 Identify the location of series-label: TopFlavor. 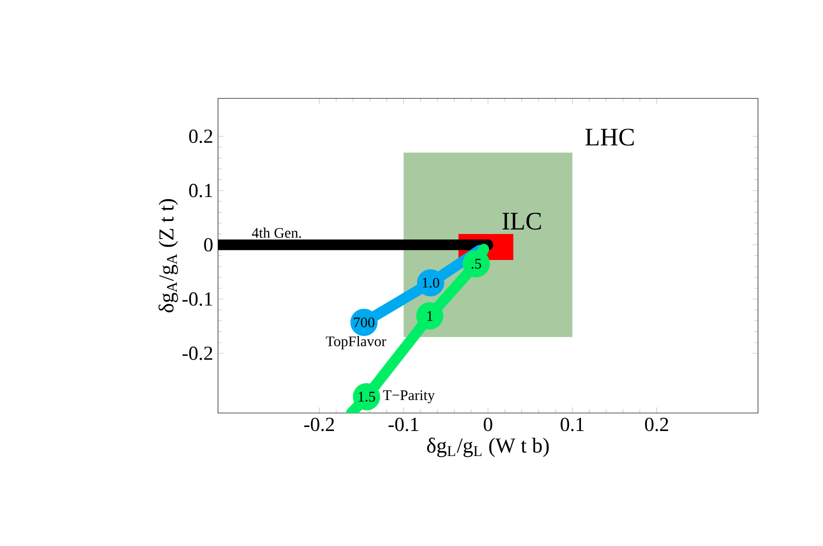
(356, 343).